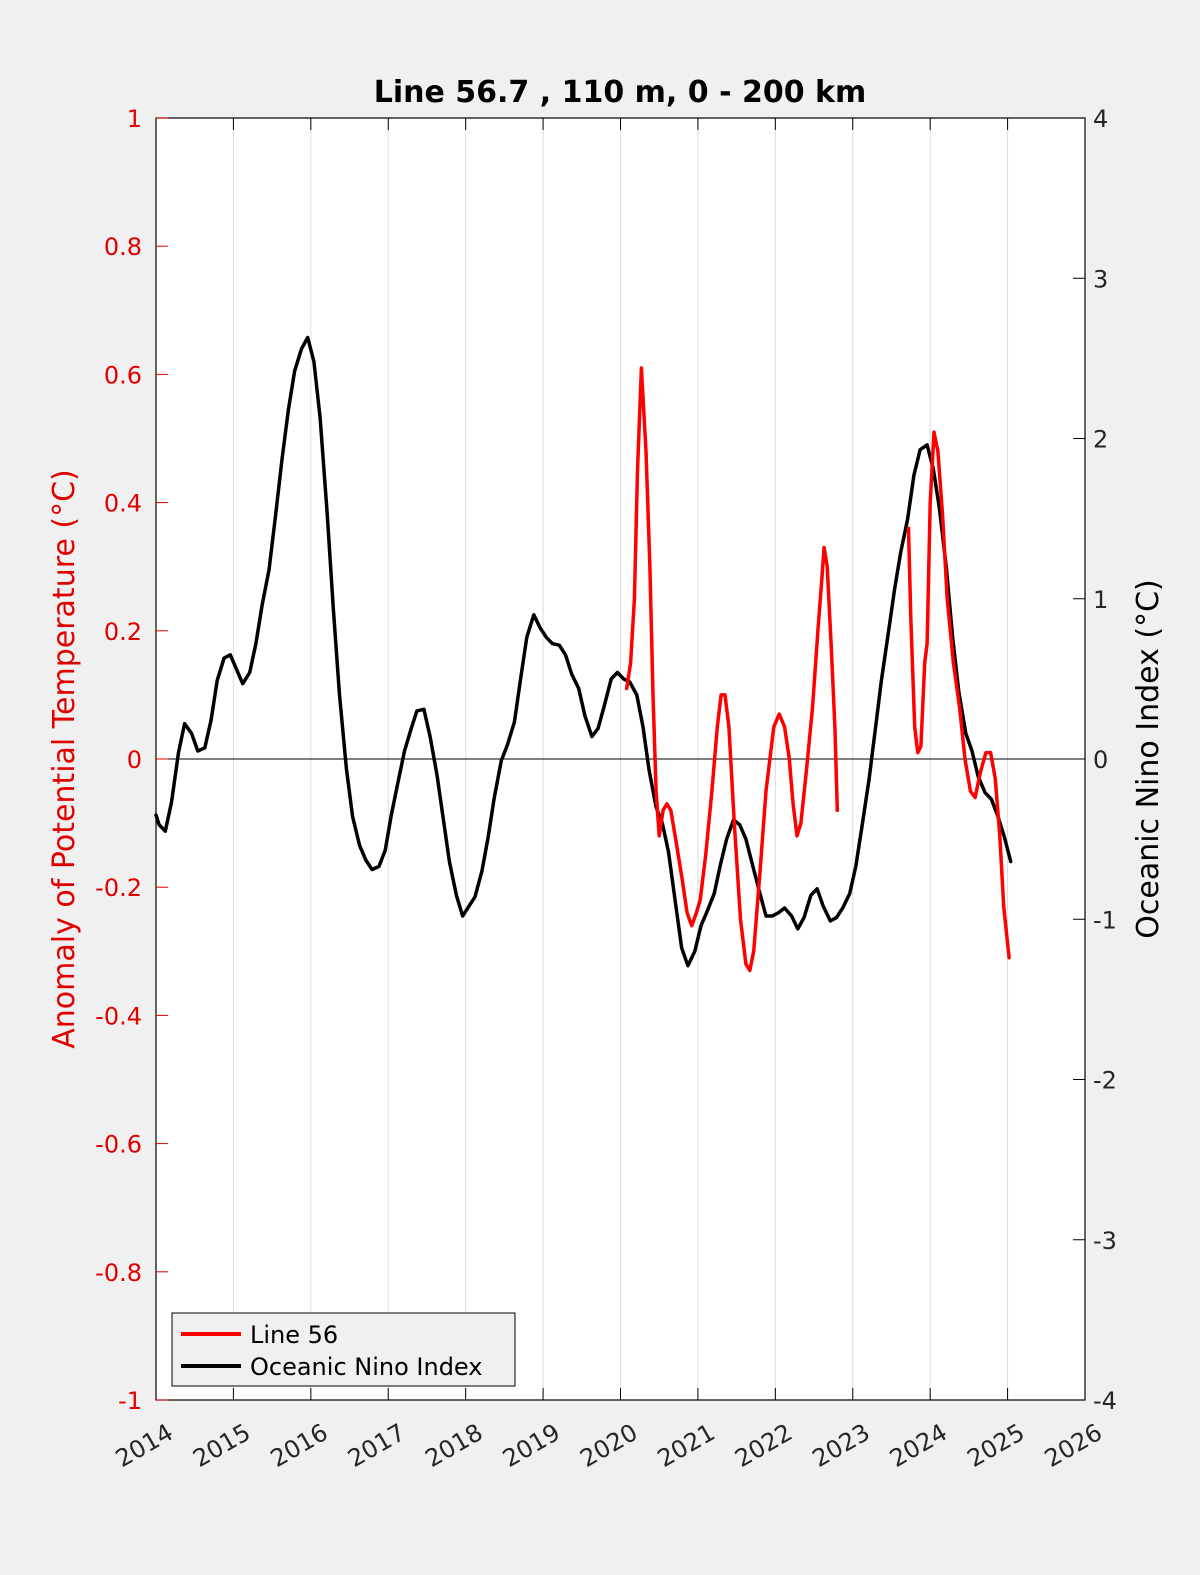  What do you see at coordinates (134, 760) in the screenshot?
I see `left-y-tick-label: 0` at bounding box center [134, 760].